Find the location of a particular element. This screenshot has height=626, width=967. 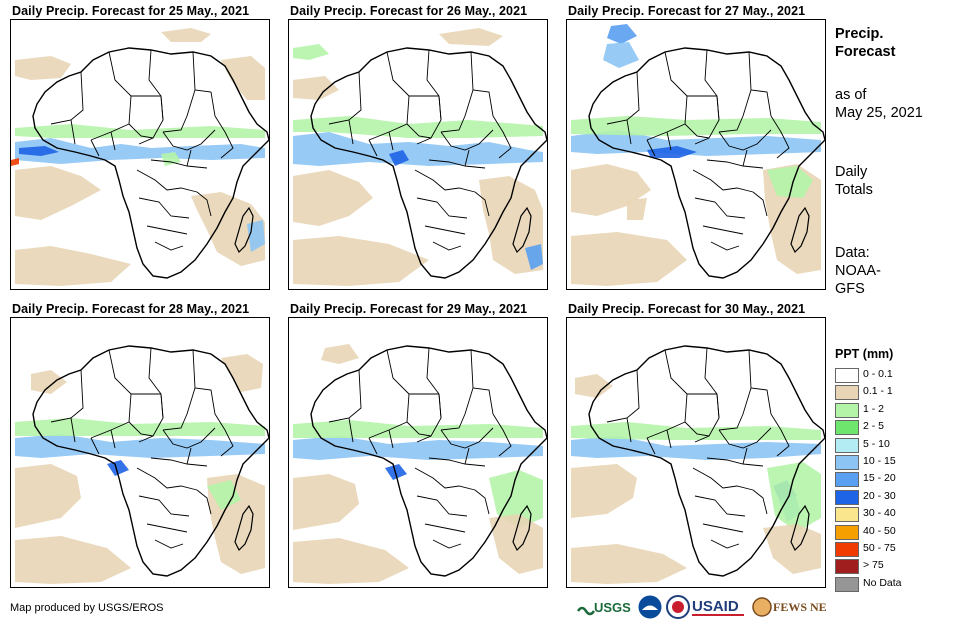

forecast-panel-3: Daily Precip. Forecast for 27 May., 2021 is located at coordinates (696, 147).